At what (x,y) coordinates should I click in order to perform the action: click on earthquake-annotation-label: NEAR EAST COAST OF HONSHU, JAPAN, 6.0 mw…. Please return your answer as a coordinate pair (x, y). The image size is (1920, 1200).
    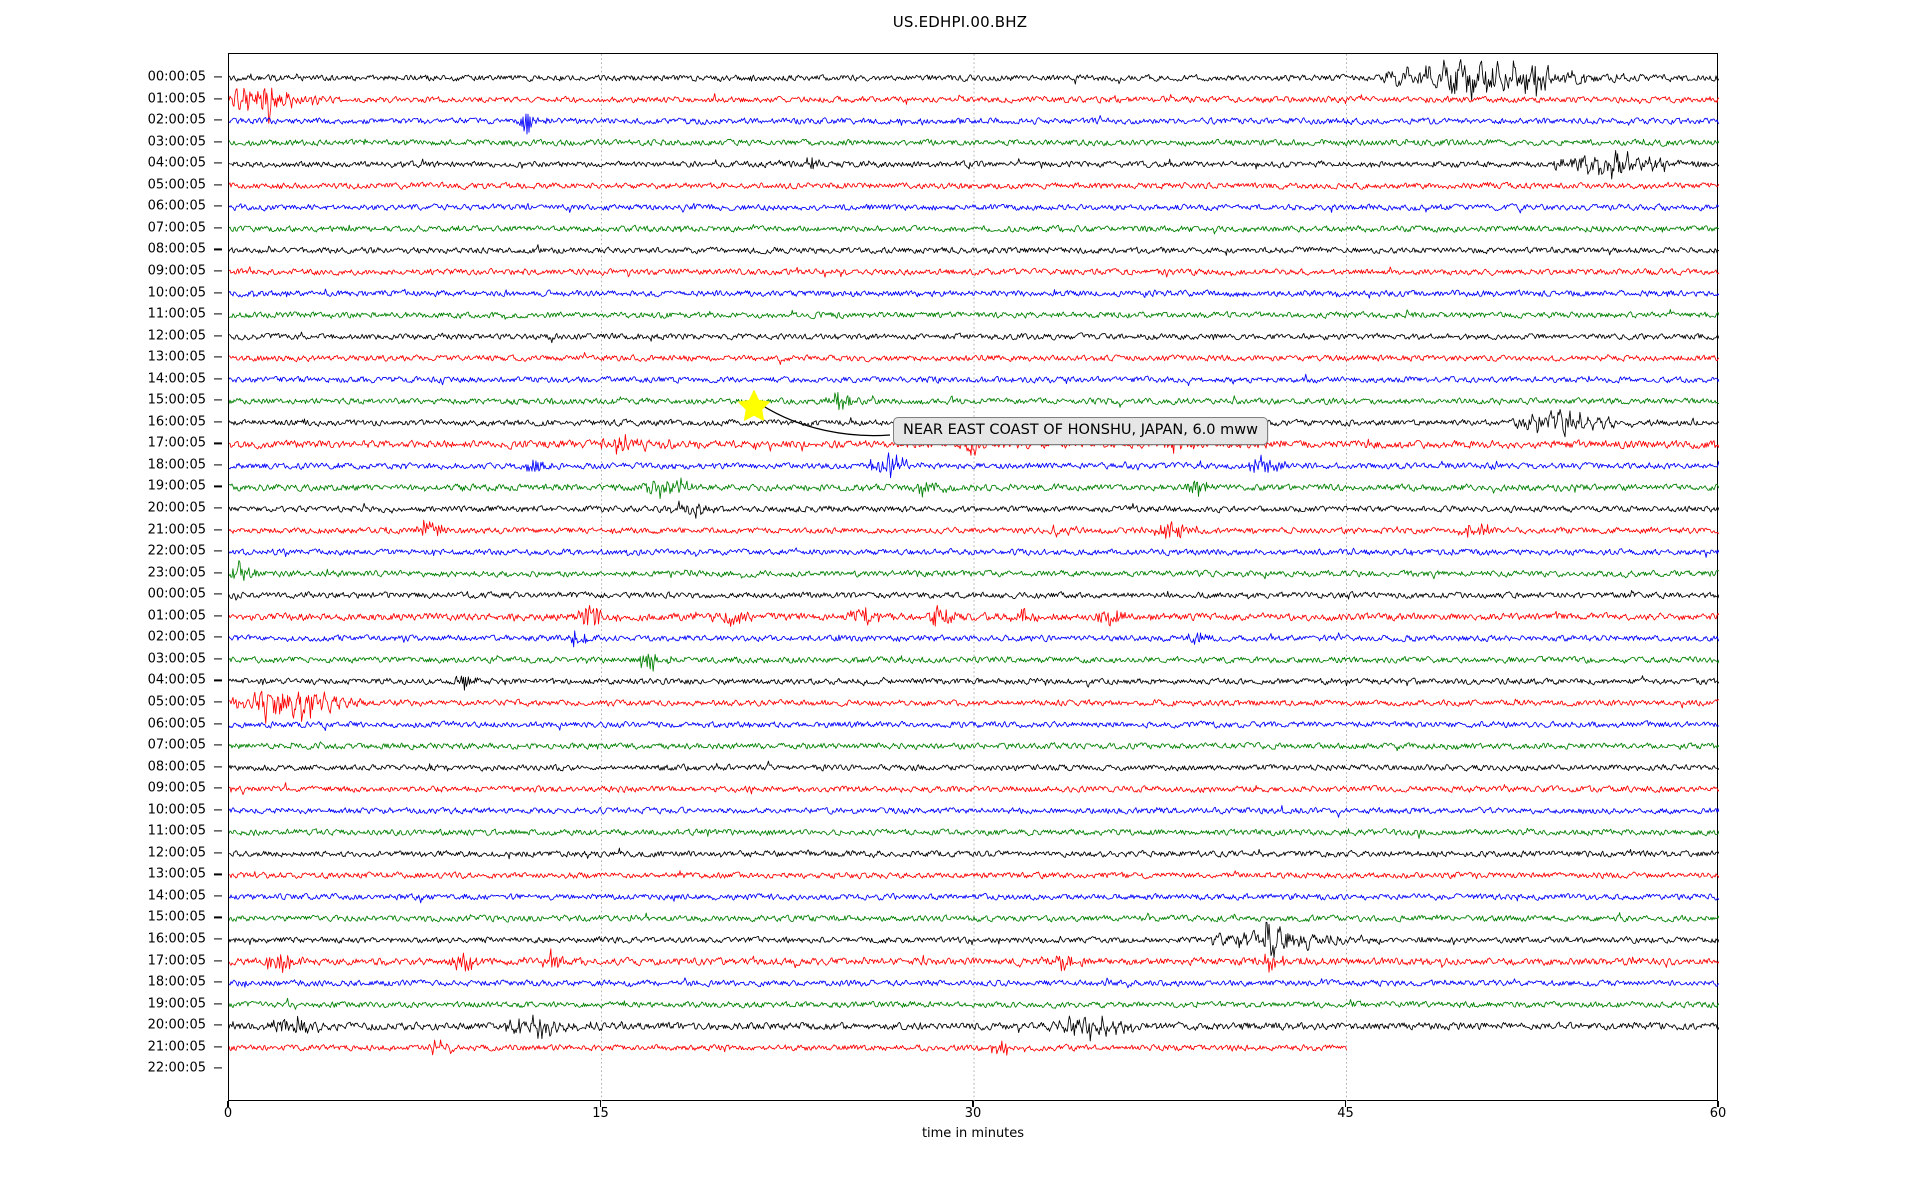
    Looking at the image, I should click on (1080, 431).